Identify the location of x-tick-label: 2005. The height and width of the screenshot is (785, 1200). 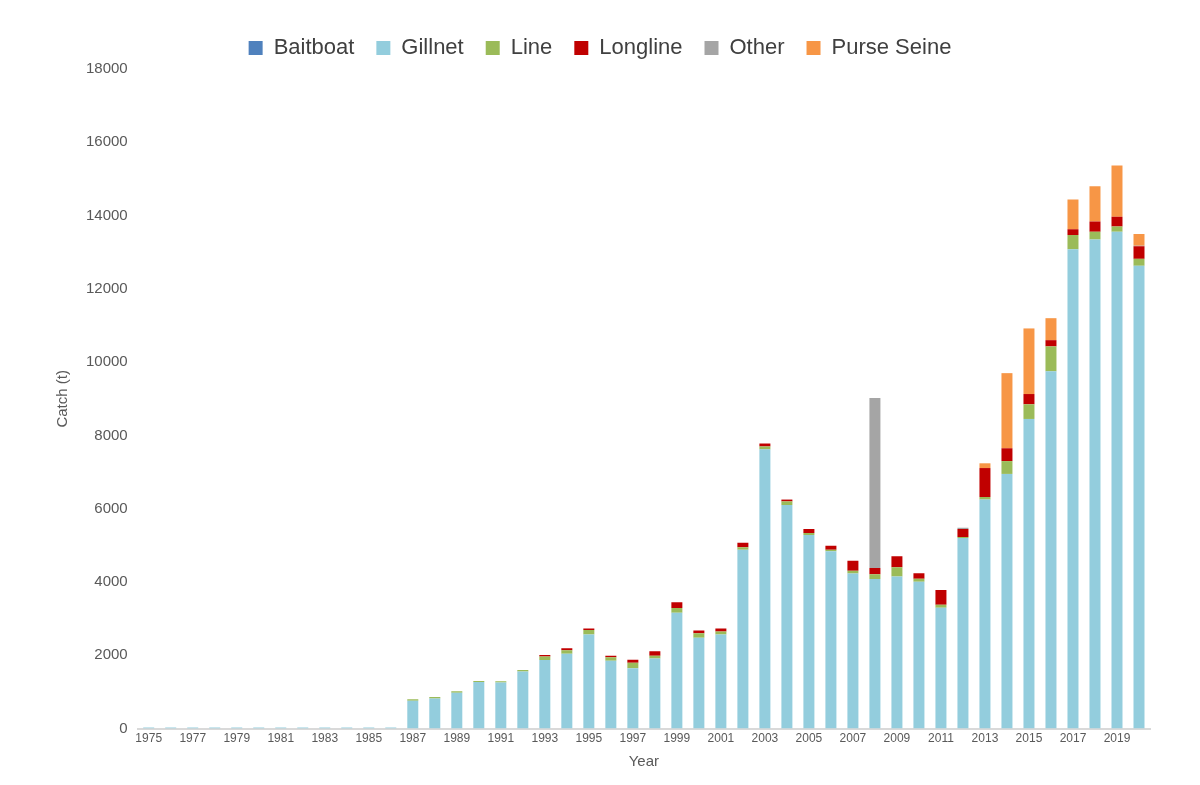
(809, 738).